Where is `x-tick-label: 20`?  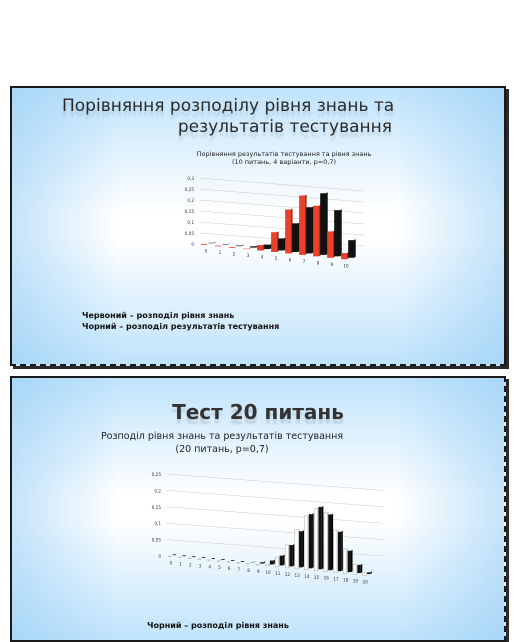 x-tick-label: 20 is located at coordinates (365, 582).